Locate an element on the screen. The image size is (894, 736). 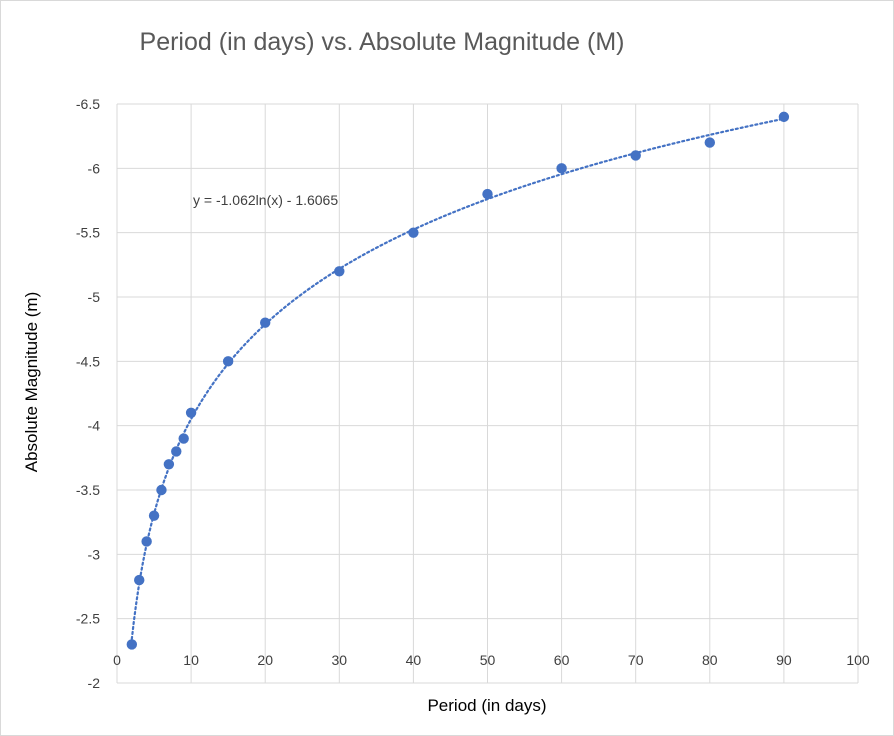
y-tick-label: -3.5 is located at coordinates (88, 490).